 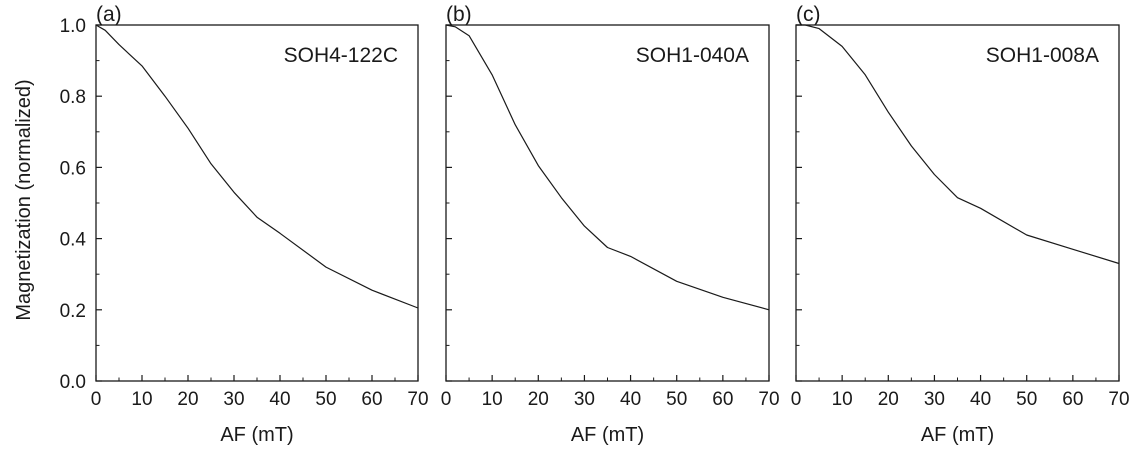 I want to click on panel-b-x-tick-label: 0, so click(x=446, y=399).